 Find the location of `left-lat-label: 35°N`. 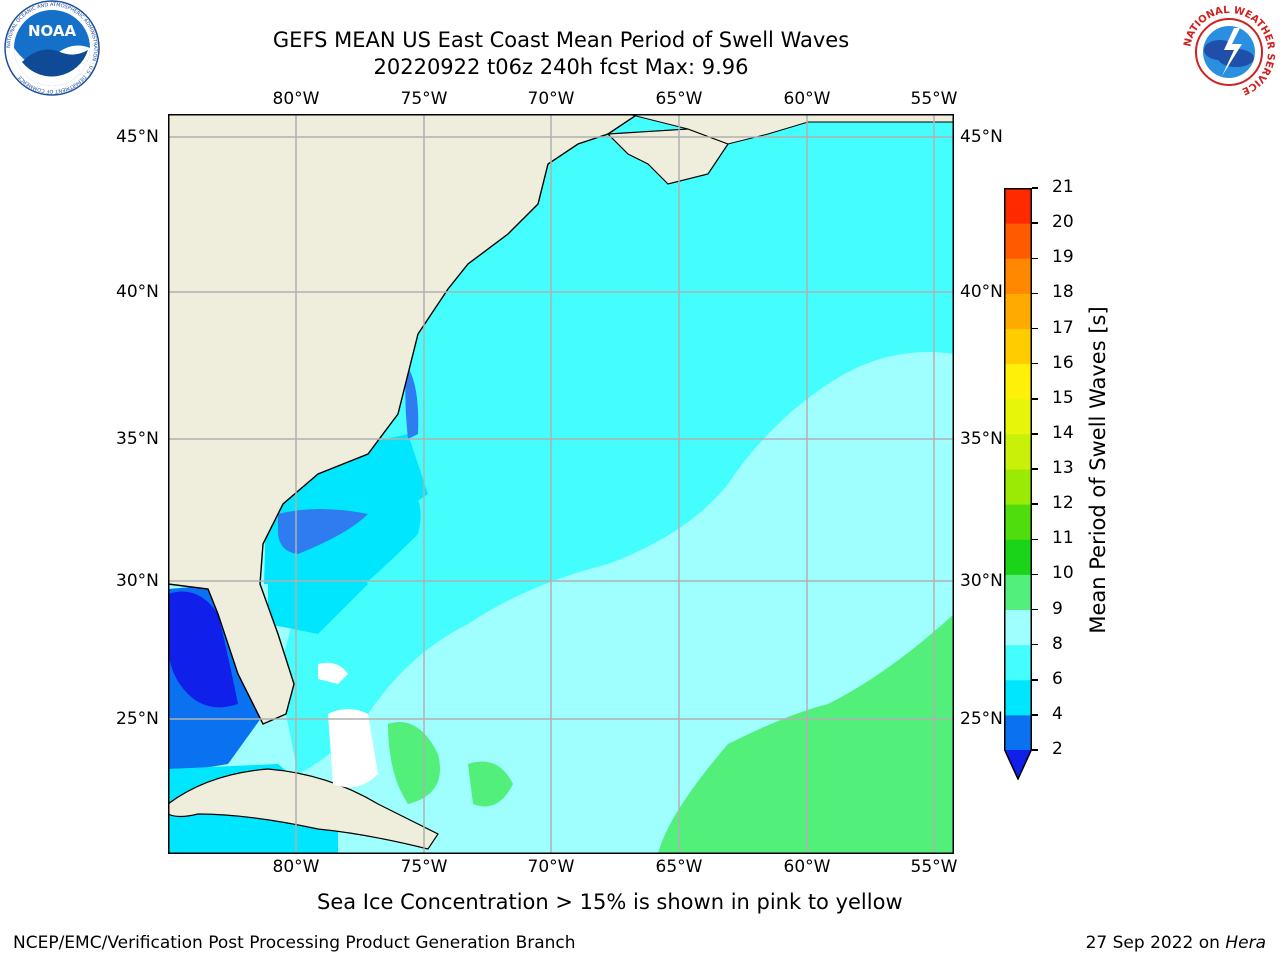

left-lat-label: 35°N is located at coordinates (137, 439).